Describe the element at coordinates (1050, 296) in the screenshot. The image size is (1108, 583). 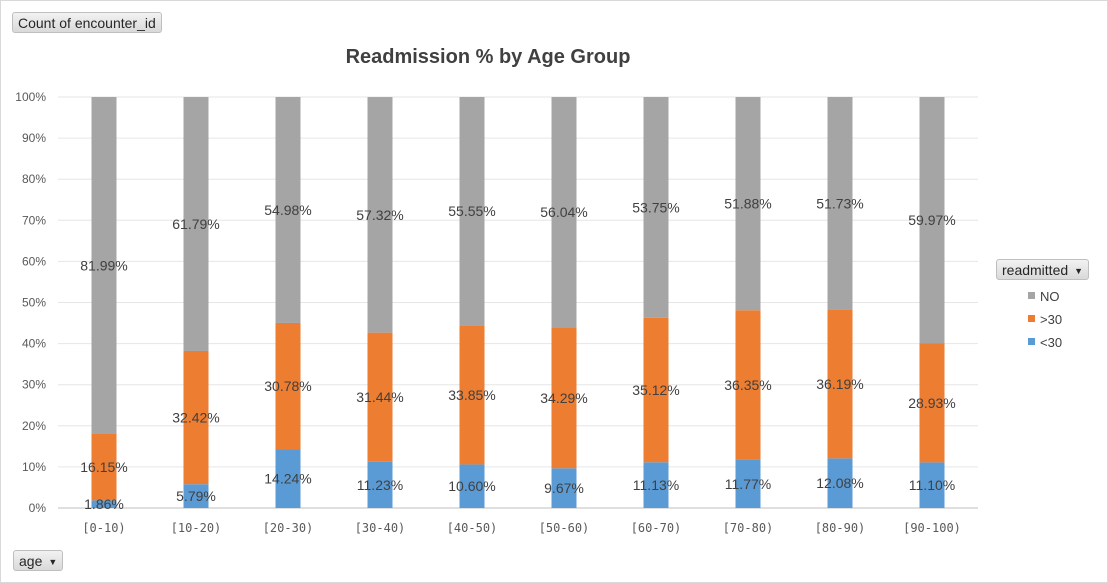
I see `legend-label-no: NO` at that location.